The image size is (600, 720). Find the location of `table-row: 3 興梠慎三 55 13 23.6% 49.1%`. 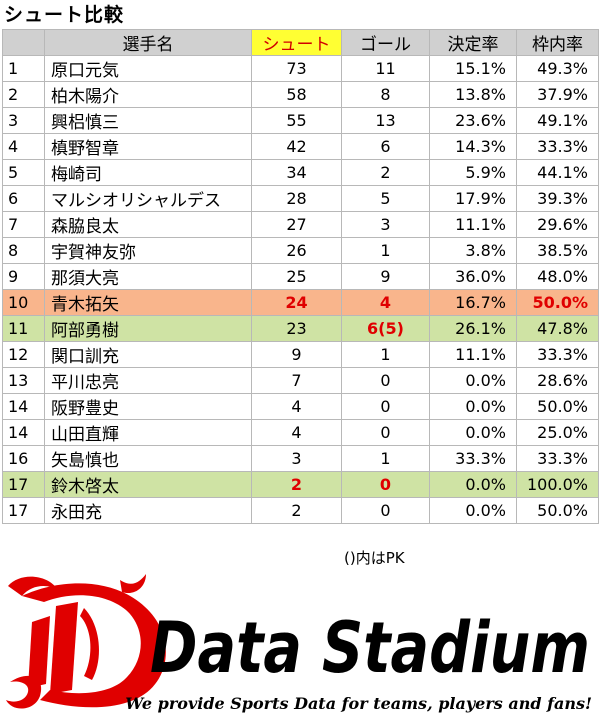

table-row: 3 興梠慎三 55 13 23.6% 49.1% is located at coordinates (300, 120).